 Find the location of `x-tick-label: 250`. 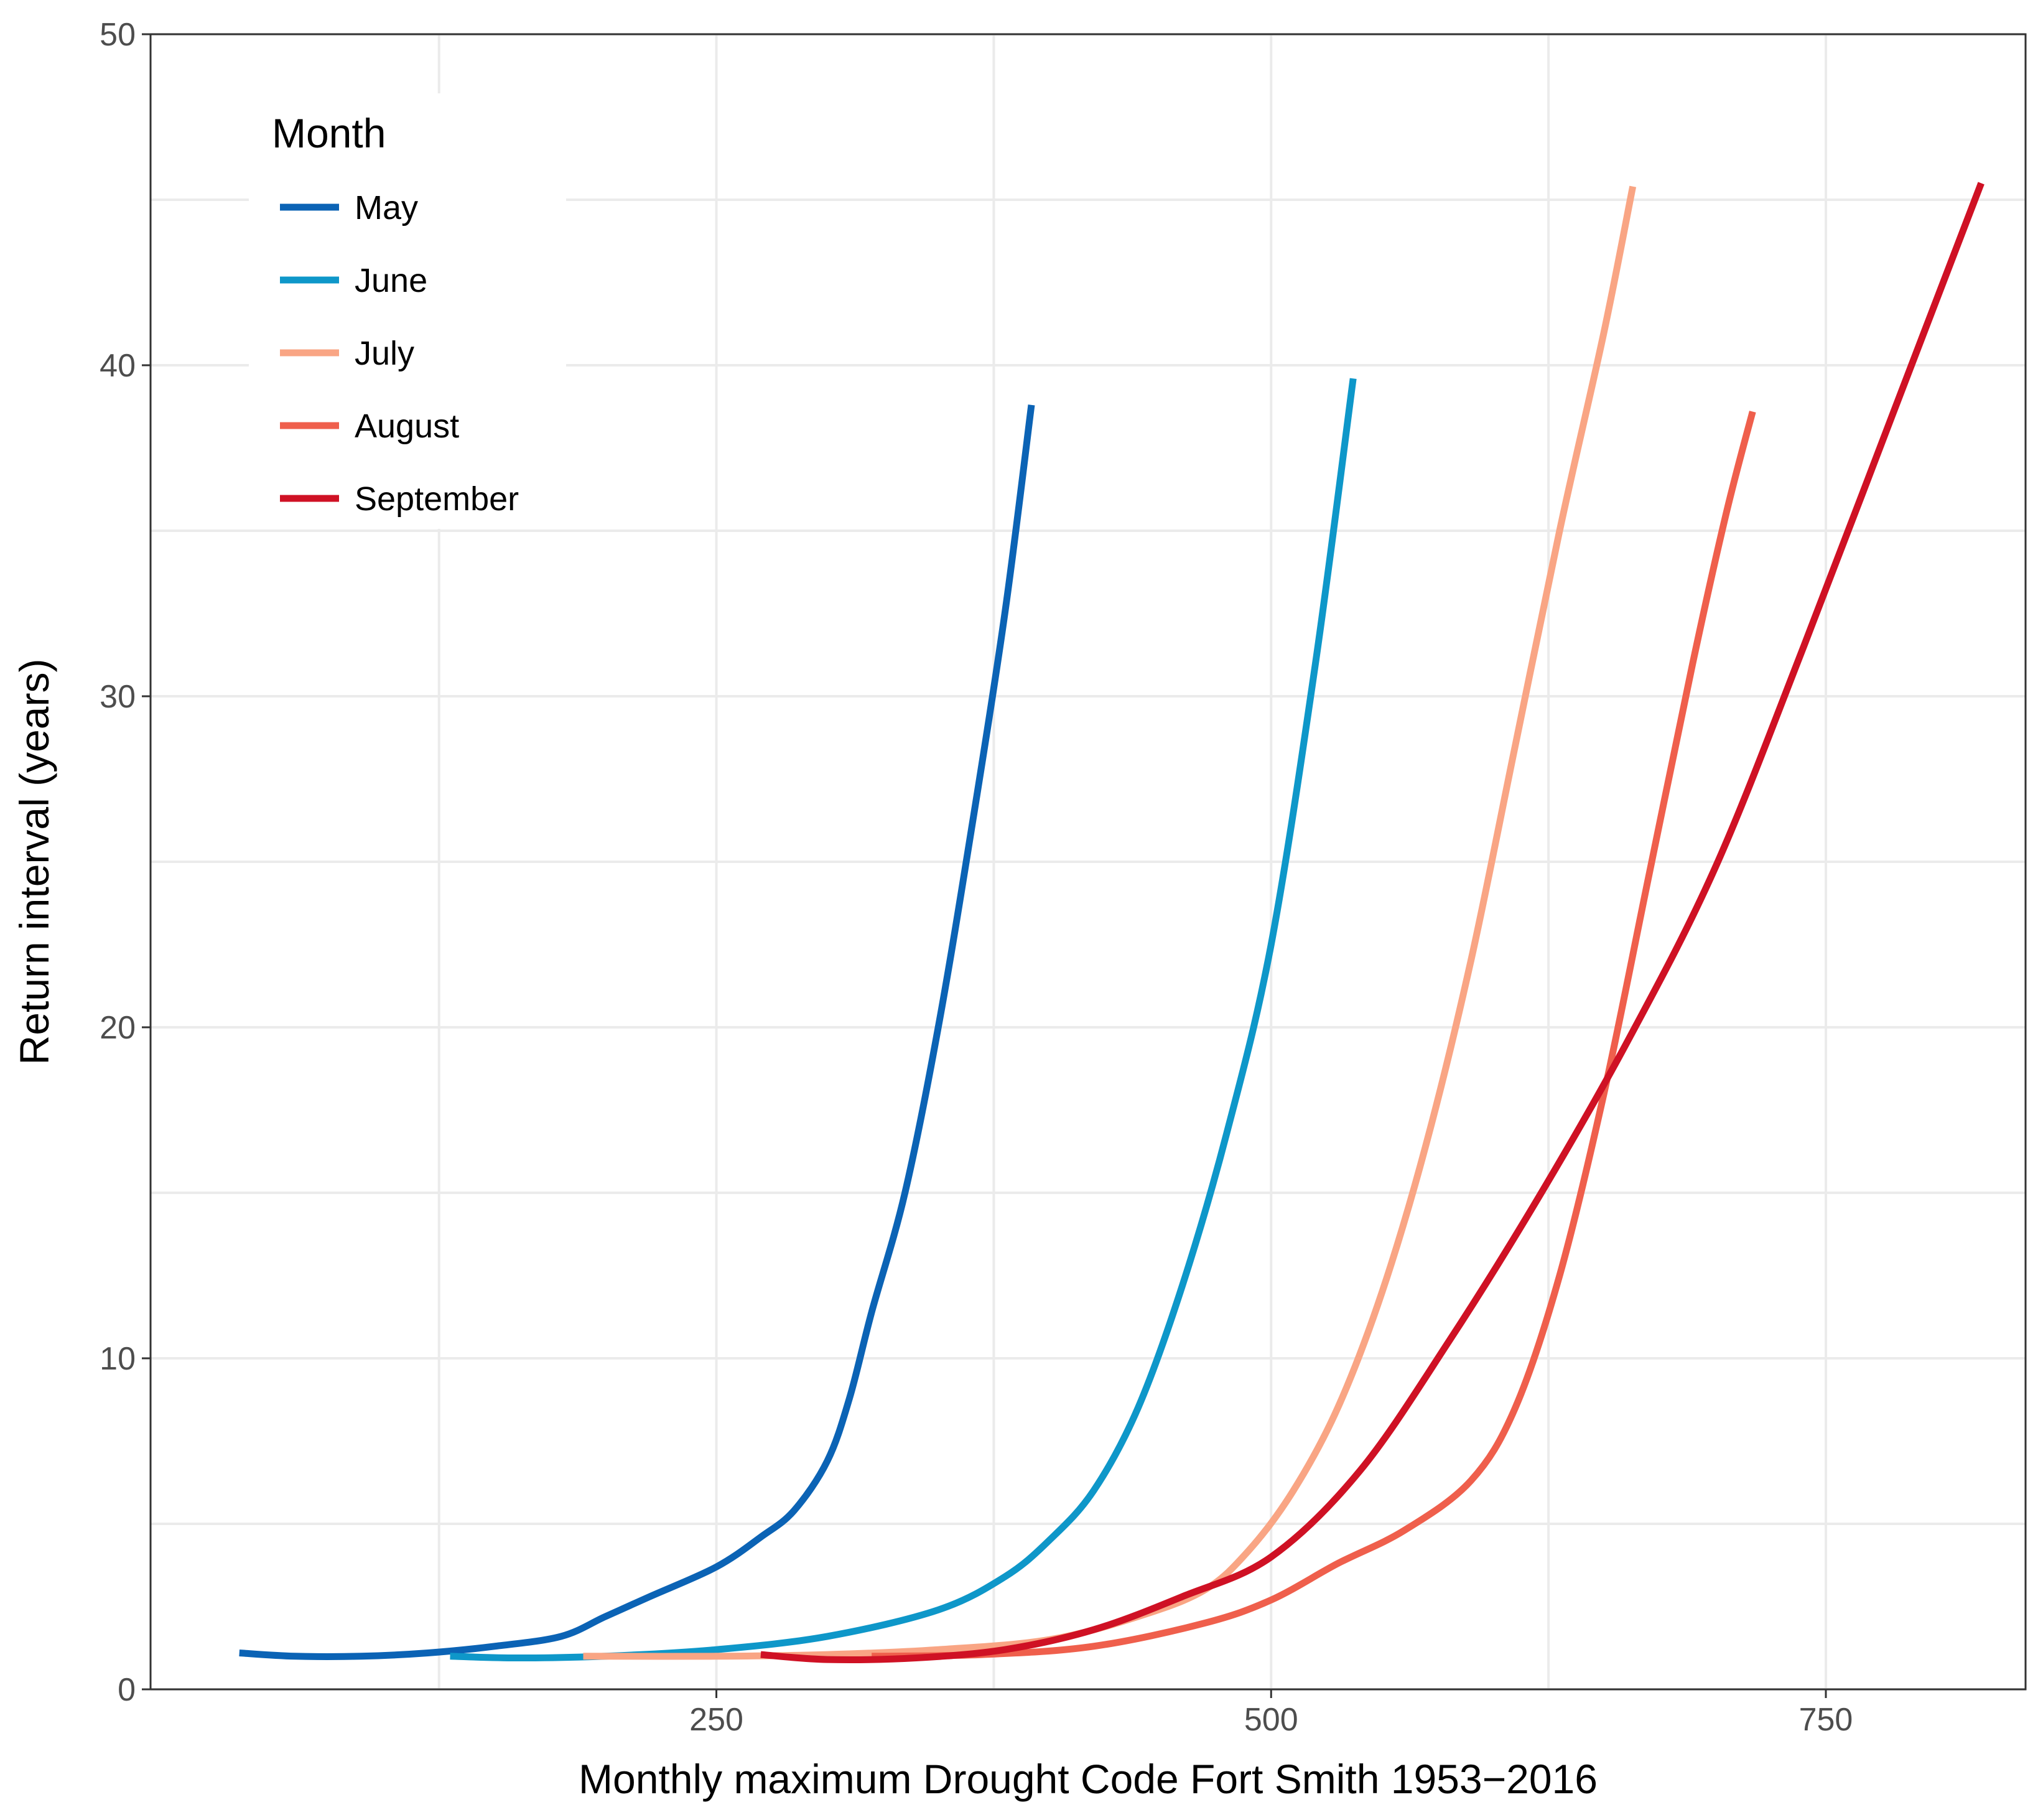

x-tick-label: 250 is located at coordinates (716, 1720).